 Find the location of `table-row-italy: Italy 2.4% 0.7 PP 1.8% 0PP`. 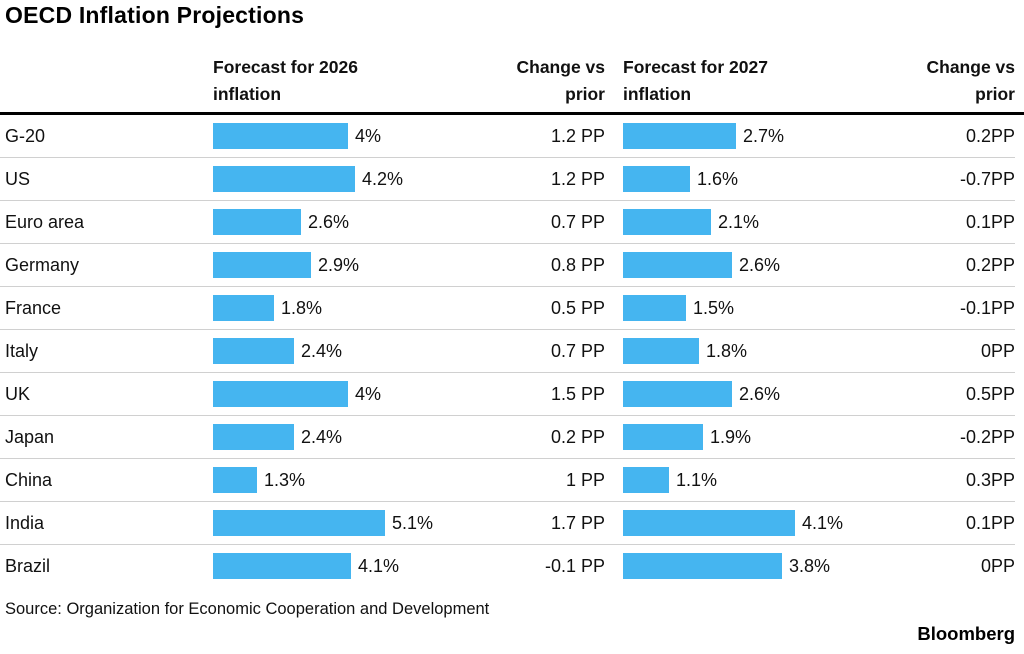

table-row-italy: Italy 2.4% 0.7 PP 1.8% 0PP is located at coordinates (507, 351).